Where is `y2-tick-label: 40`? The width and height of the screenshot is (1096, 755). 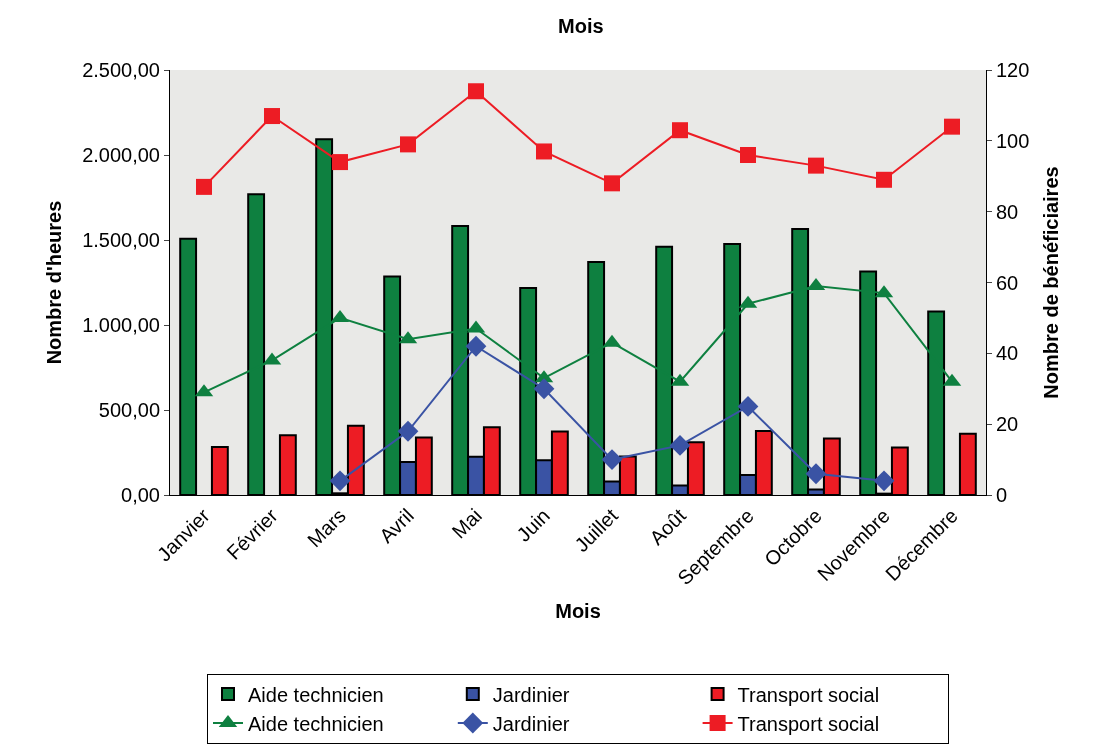 y2-tick-label: 40 is located at coordinates (1007, 353).